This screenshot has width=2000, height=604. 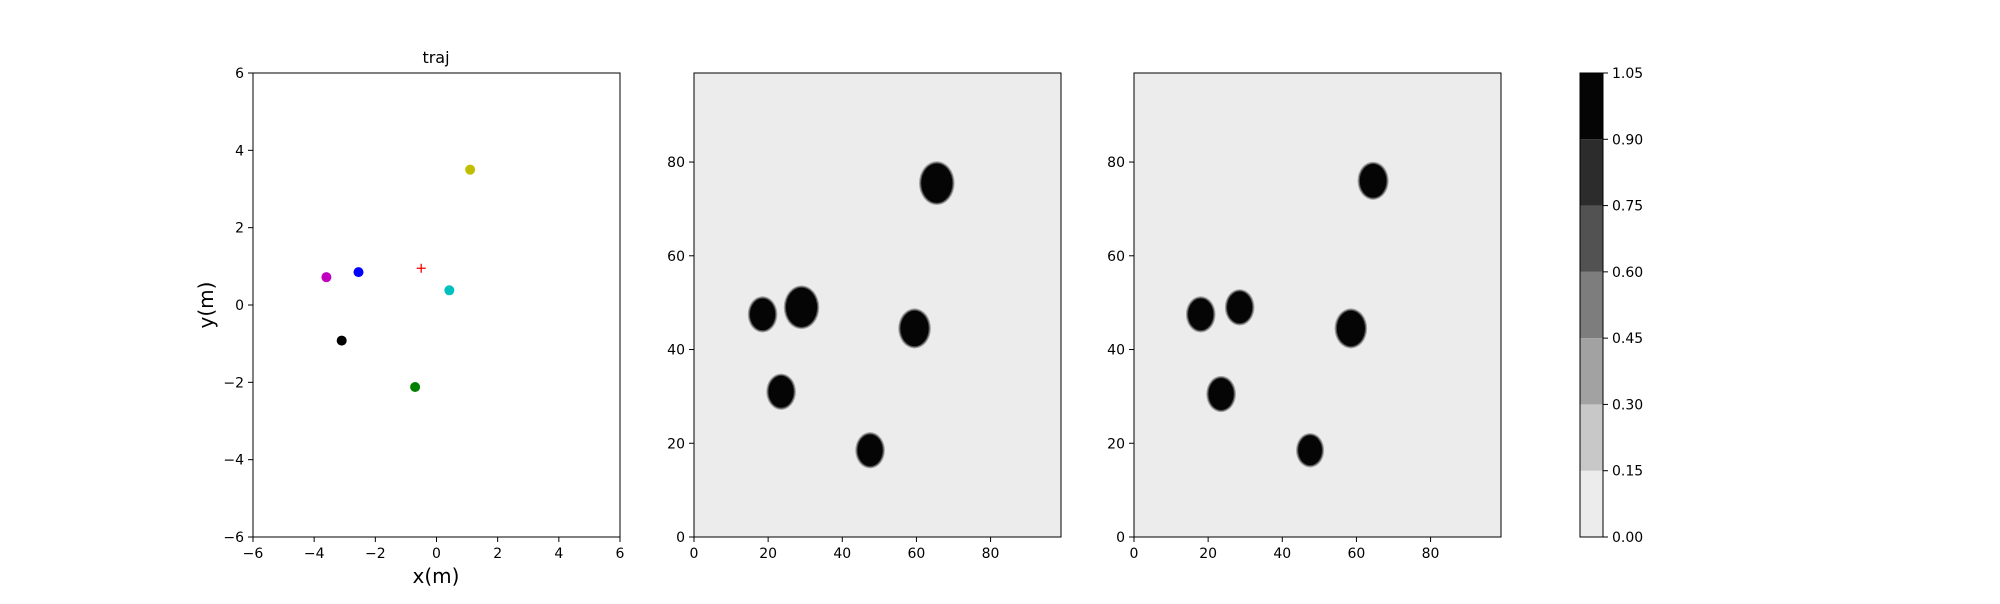 What do you see at coordinates (1627, 538) in the screenshot?
I see `colorbar-tick-label: 0.00` at bounding box center [1627, 538].